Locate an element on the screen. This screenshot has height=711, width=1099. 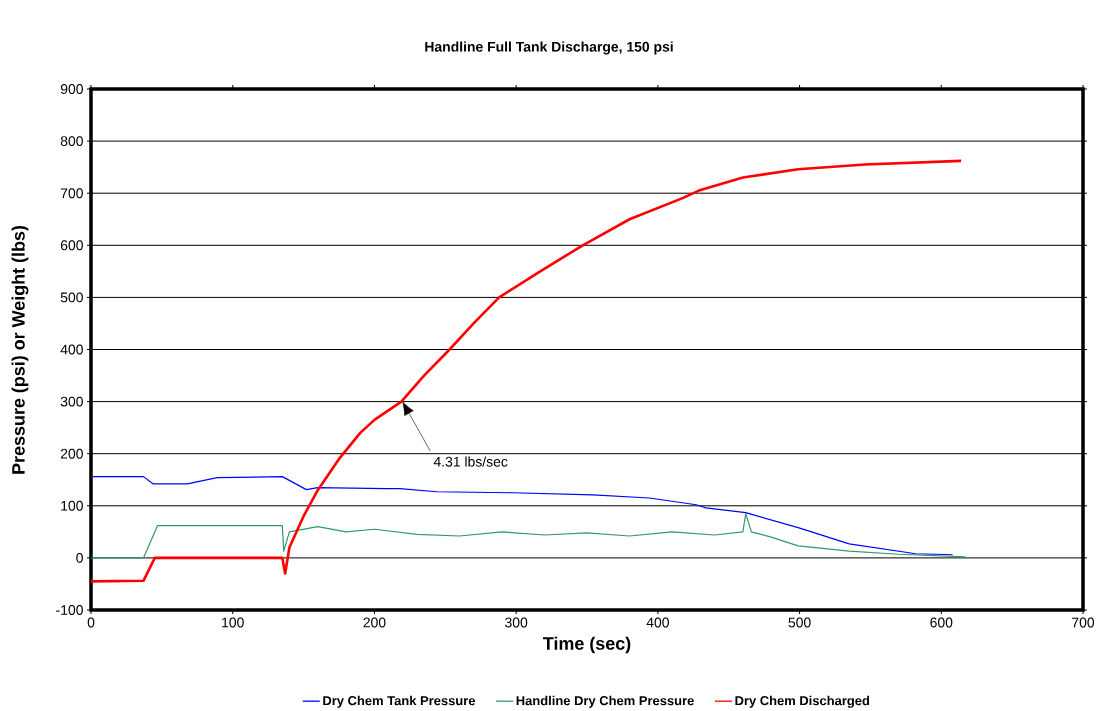
y-tick-label: 900 is located at coordinates (71, 89).